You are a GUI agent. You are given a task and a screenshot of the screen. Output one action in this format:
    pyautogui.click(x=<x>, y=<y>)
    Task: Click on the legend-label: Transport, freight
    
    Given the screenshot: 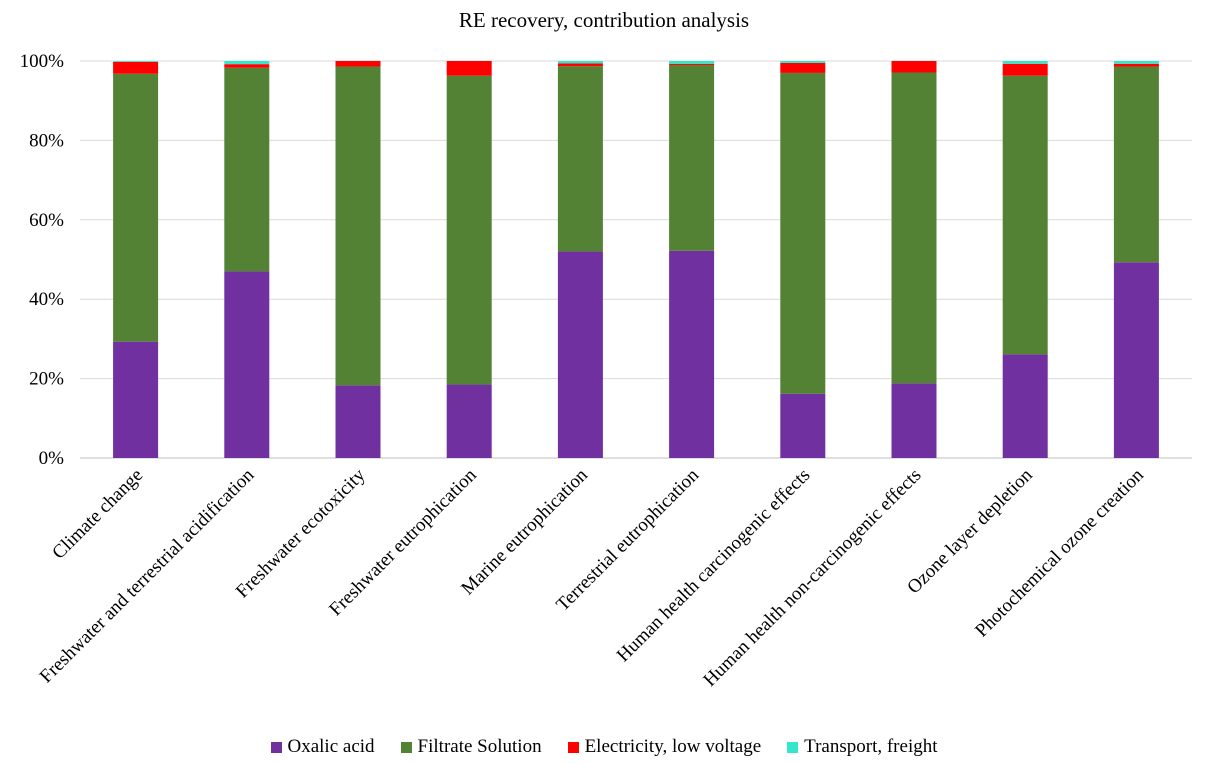 What is the action you would take?
    pyautogui.click(x=871, y=746)
    